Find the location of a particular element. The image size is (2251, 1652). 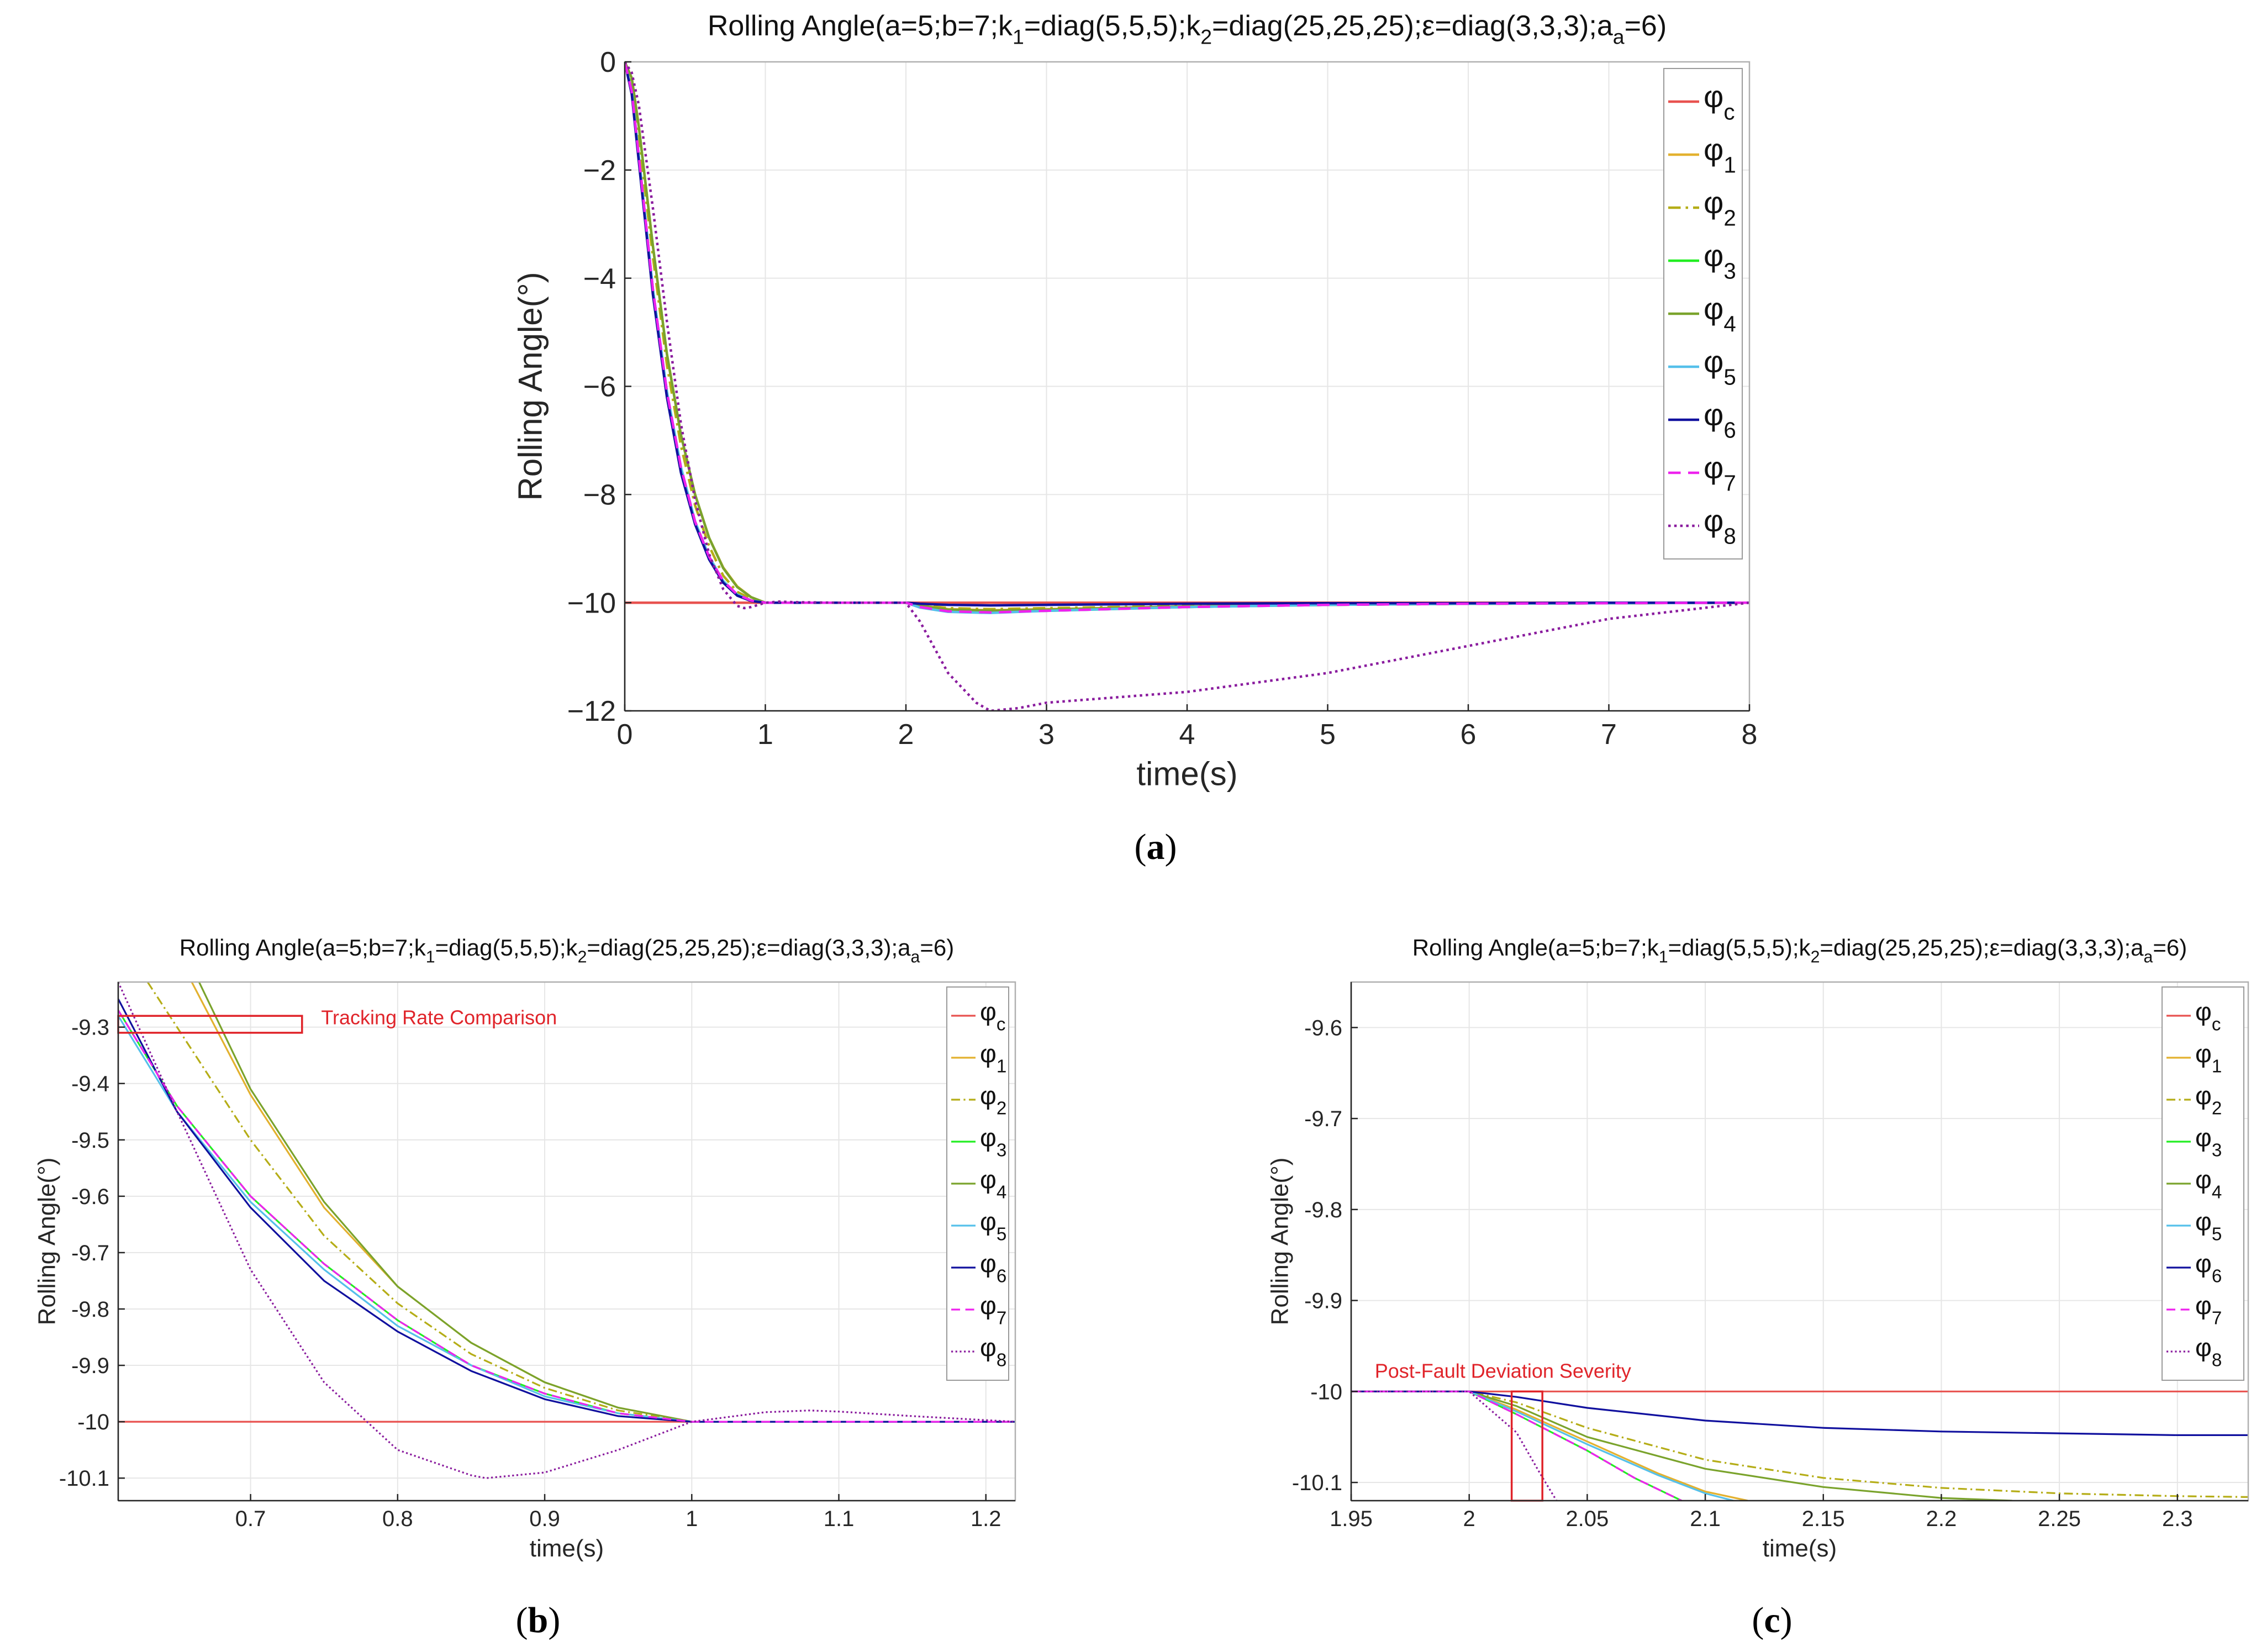

x-tick-label: 1.1 is located at coordinates (839, 1519).